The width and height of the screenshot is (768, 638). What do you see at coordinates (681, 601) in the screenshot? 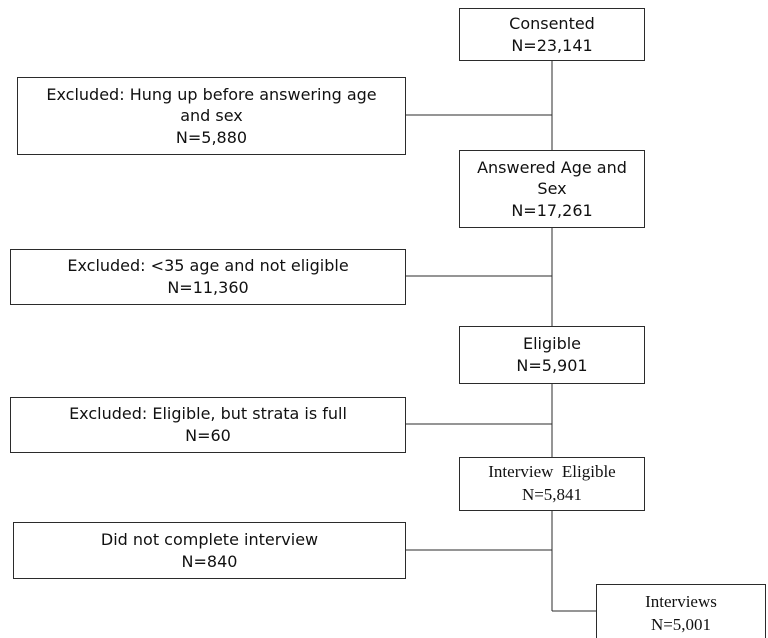
I see `interviews-label: Interviews` at bounding box center [681, 601].